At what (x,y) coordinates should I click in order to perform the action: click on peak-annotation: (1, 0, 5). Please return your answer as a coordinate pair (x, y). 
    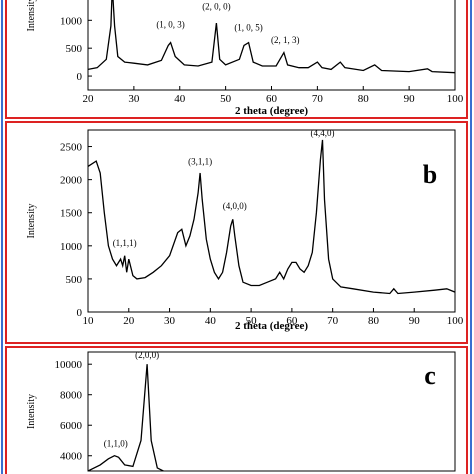
    Looking at the image, I should click on (248, 27).